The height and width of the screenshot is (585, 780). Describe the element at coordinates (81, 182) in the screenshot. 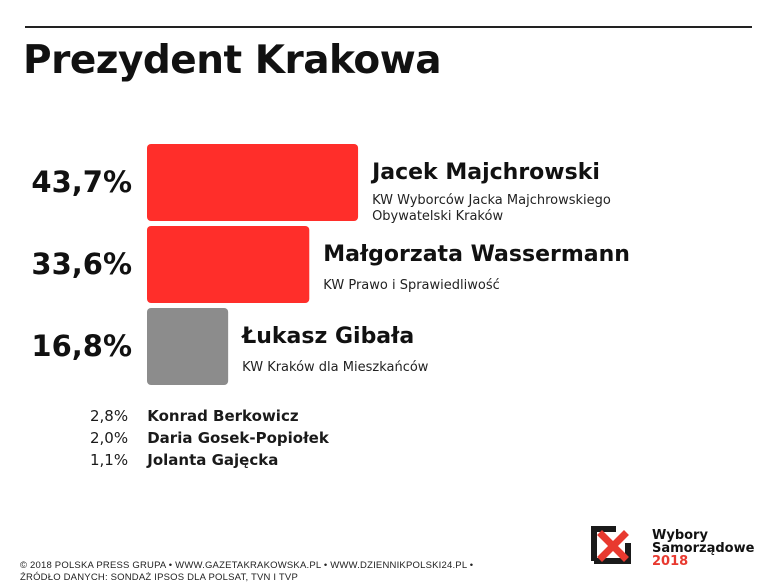

I see `bar-percent-label: 43,7%` at that location.